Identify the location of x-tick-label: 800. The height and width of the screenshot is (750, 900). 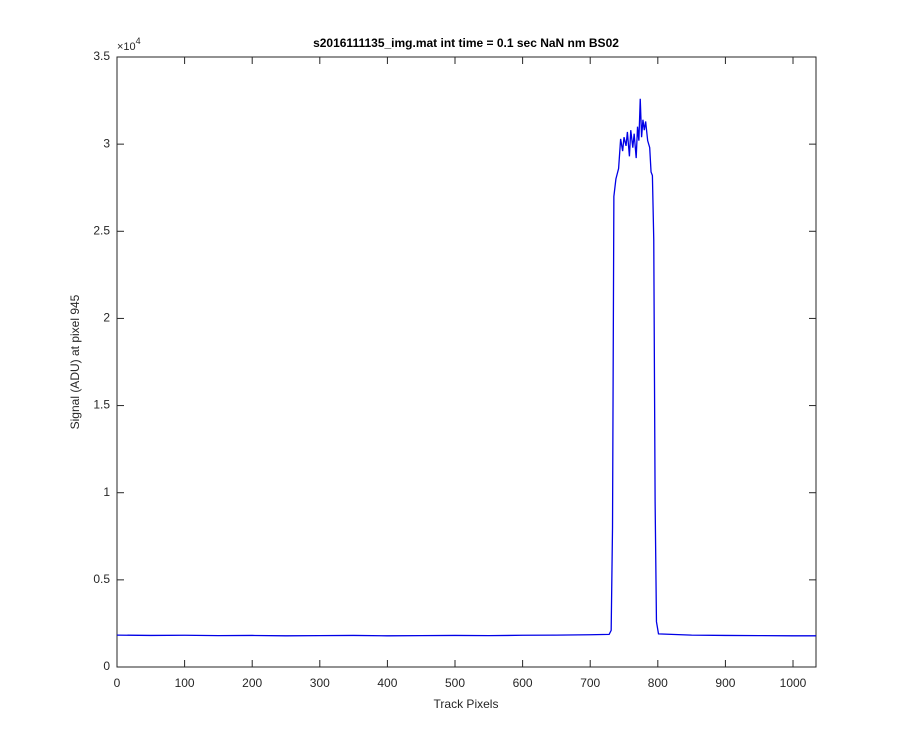
(658, 683).